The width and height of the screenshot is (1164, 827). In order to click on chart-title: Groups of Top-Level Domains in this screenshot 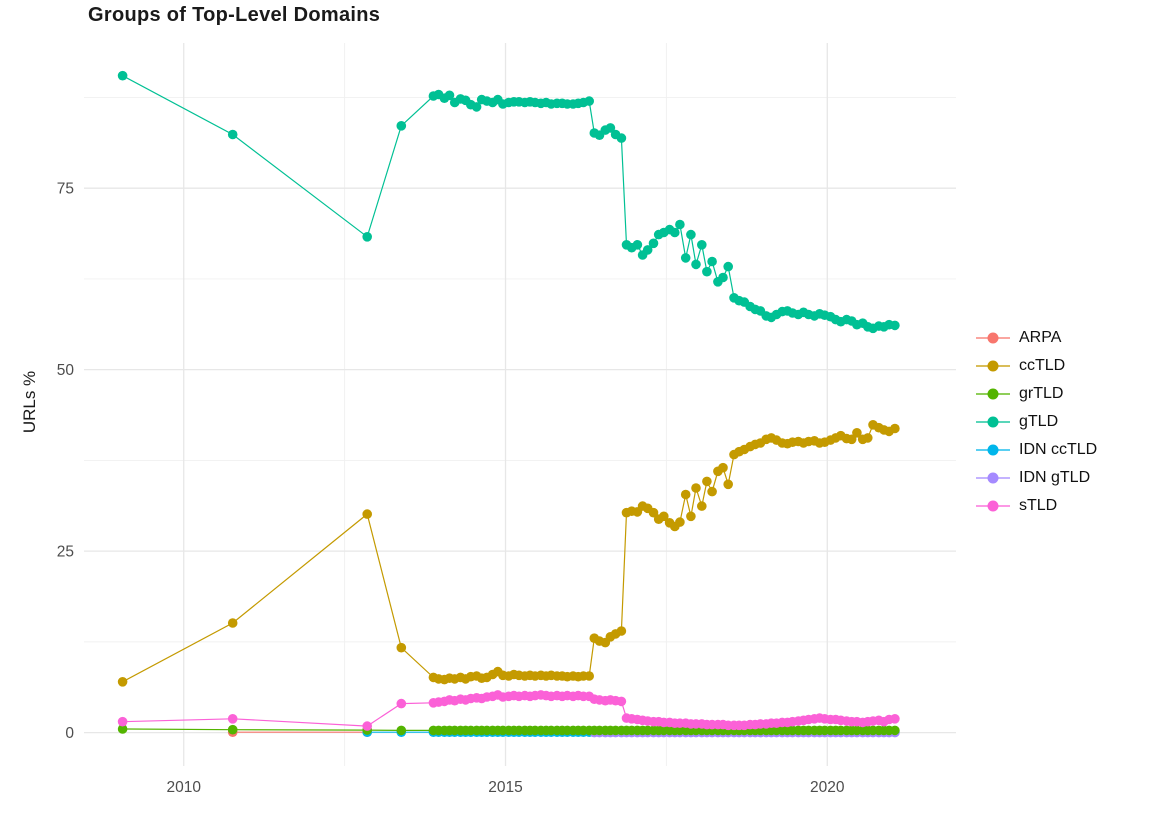, I will do `click(234, 15)`.